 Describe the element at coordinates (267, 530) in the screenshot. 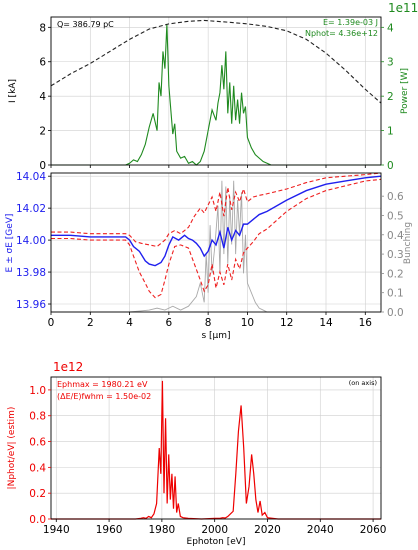

I see `photon-tick-label: 2020` at that location.